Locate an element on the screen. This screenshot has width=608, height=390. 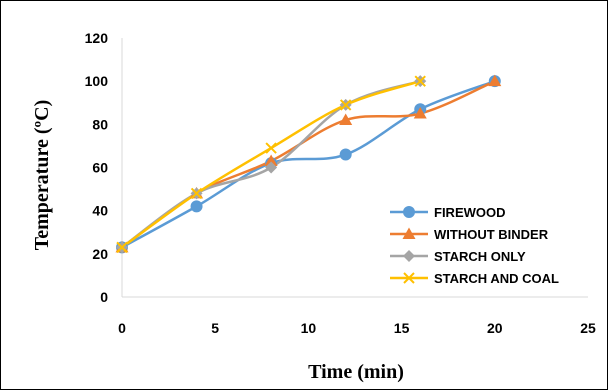
y-axis-title: Temperature (ºC) is located at coordinates (42, 175).